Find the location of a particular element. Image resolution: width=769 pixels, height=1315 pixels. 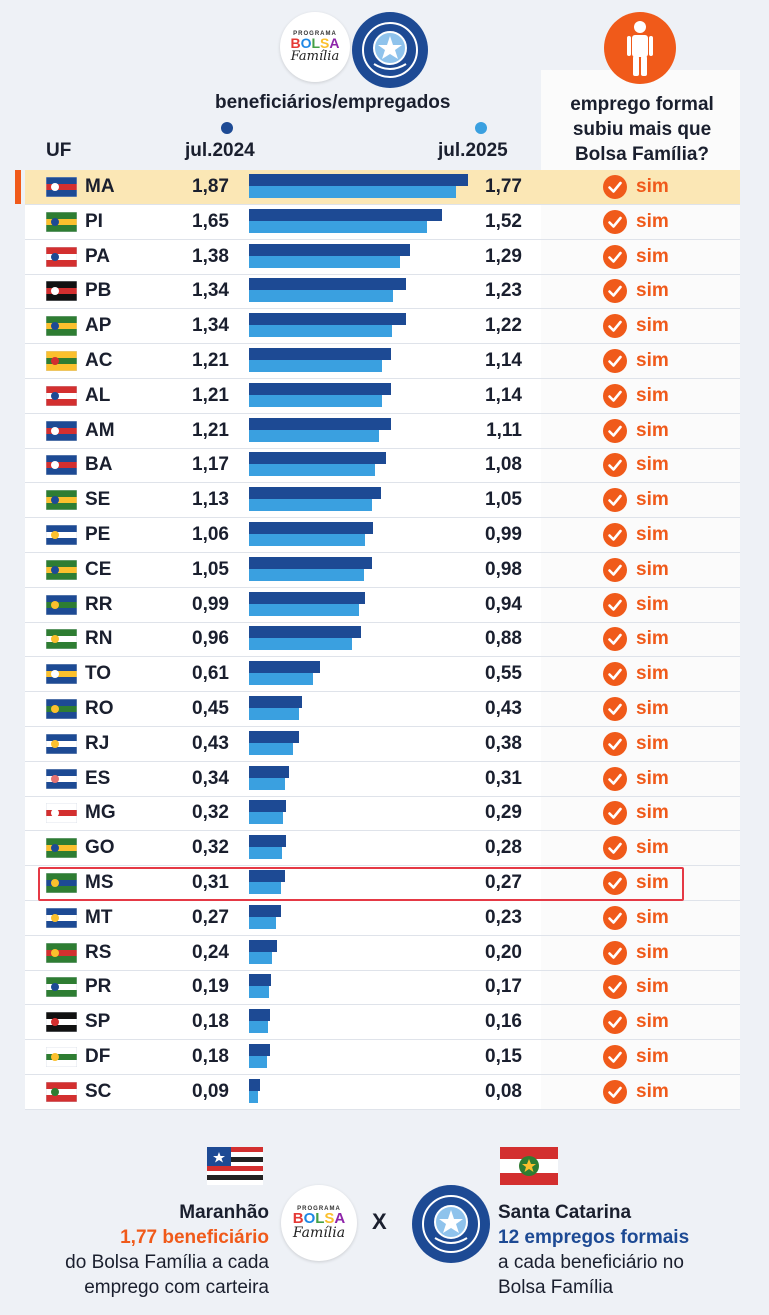

footer-logo-familia-text: Família is located at coordinates (319, 1232).